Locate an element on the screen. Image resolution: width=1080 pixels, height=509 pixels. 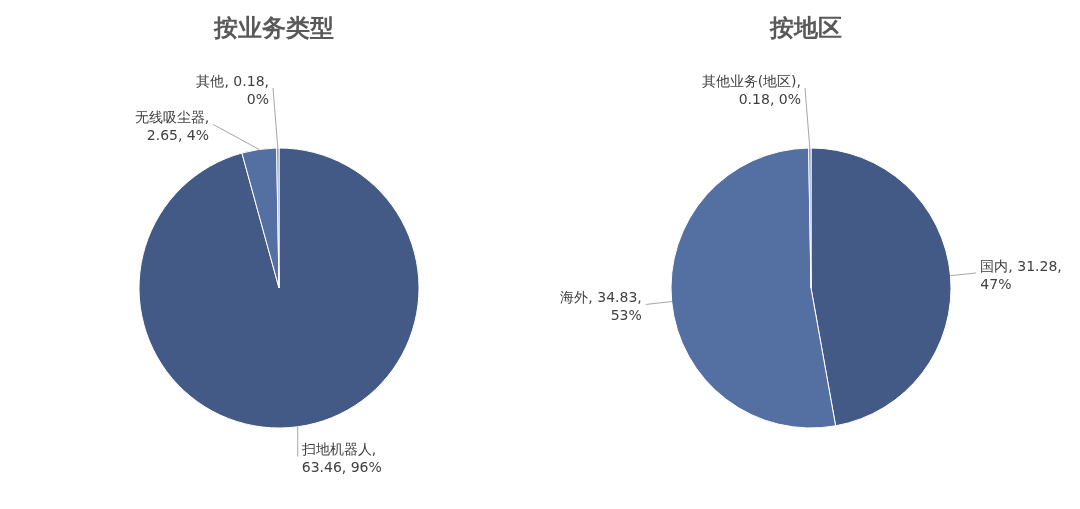
slice-label: 无线吸尘器, 2.65, 4% is located at coordinates (172, 126).